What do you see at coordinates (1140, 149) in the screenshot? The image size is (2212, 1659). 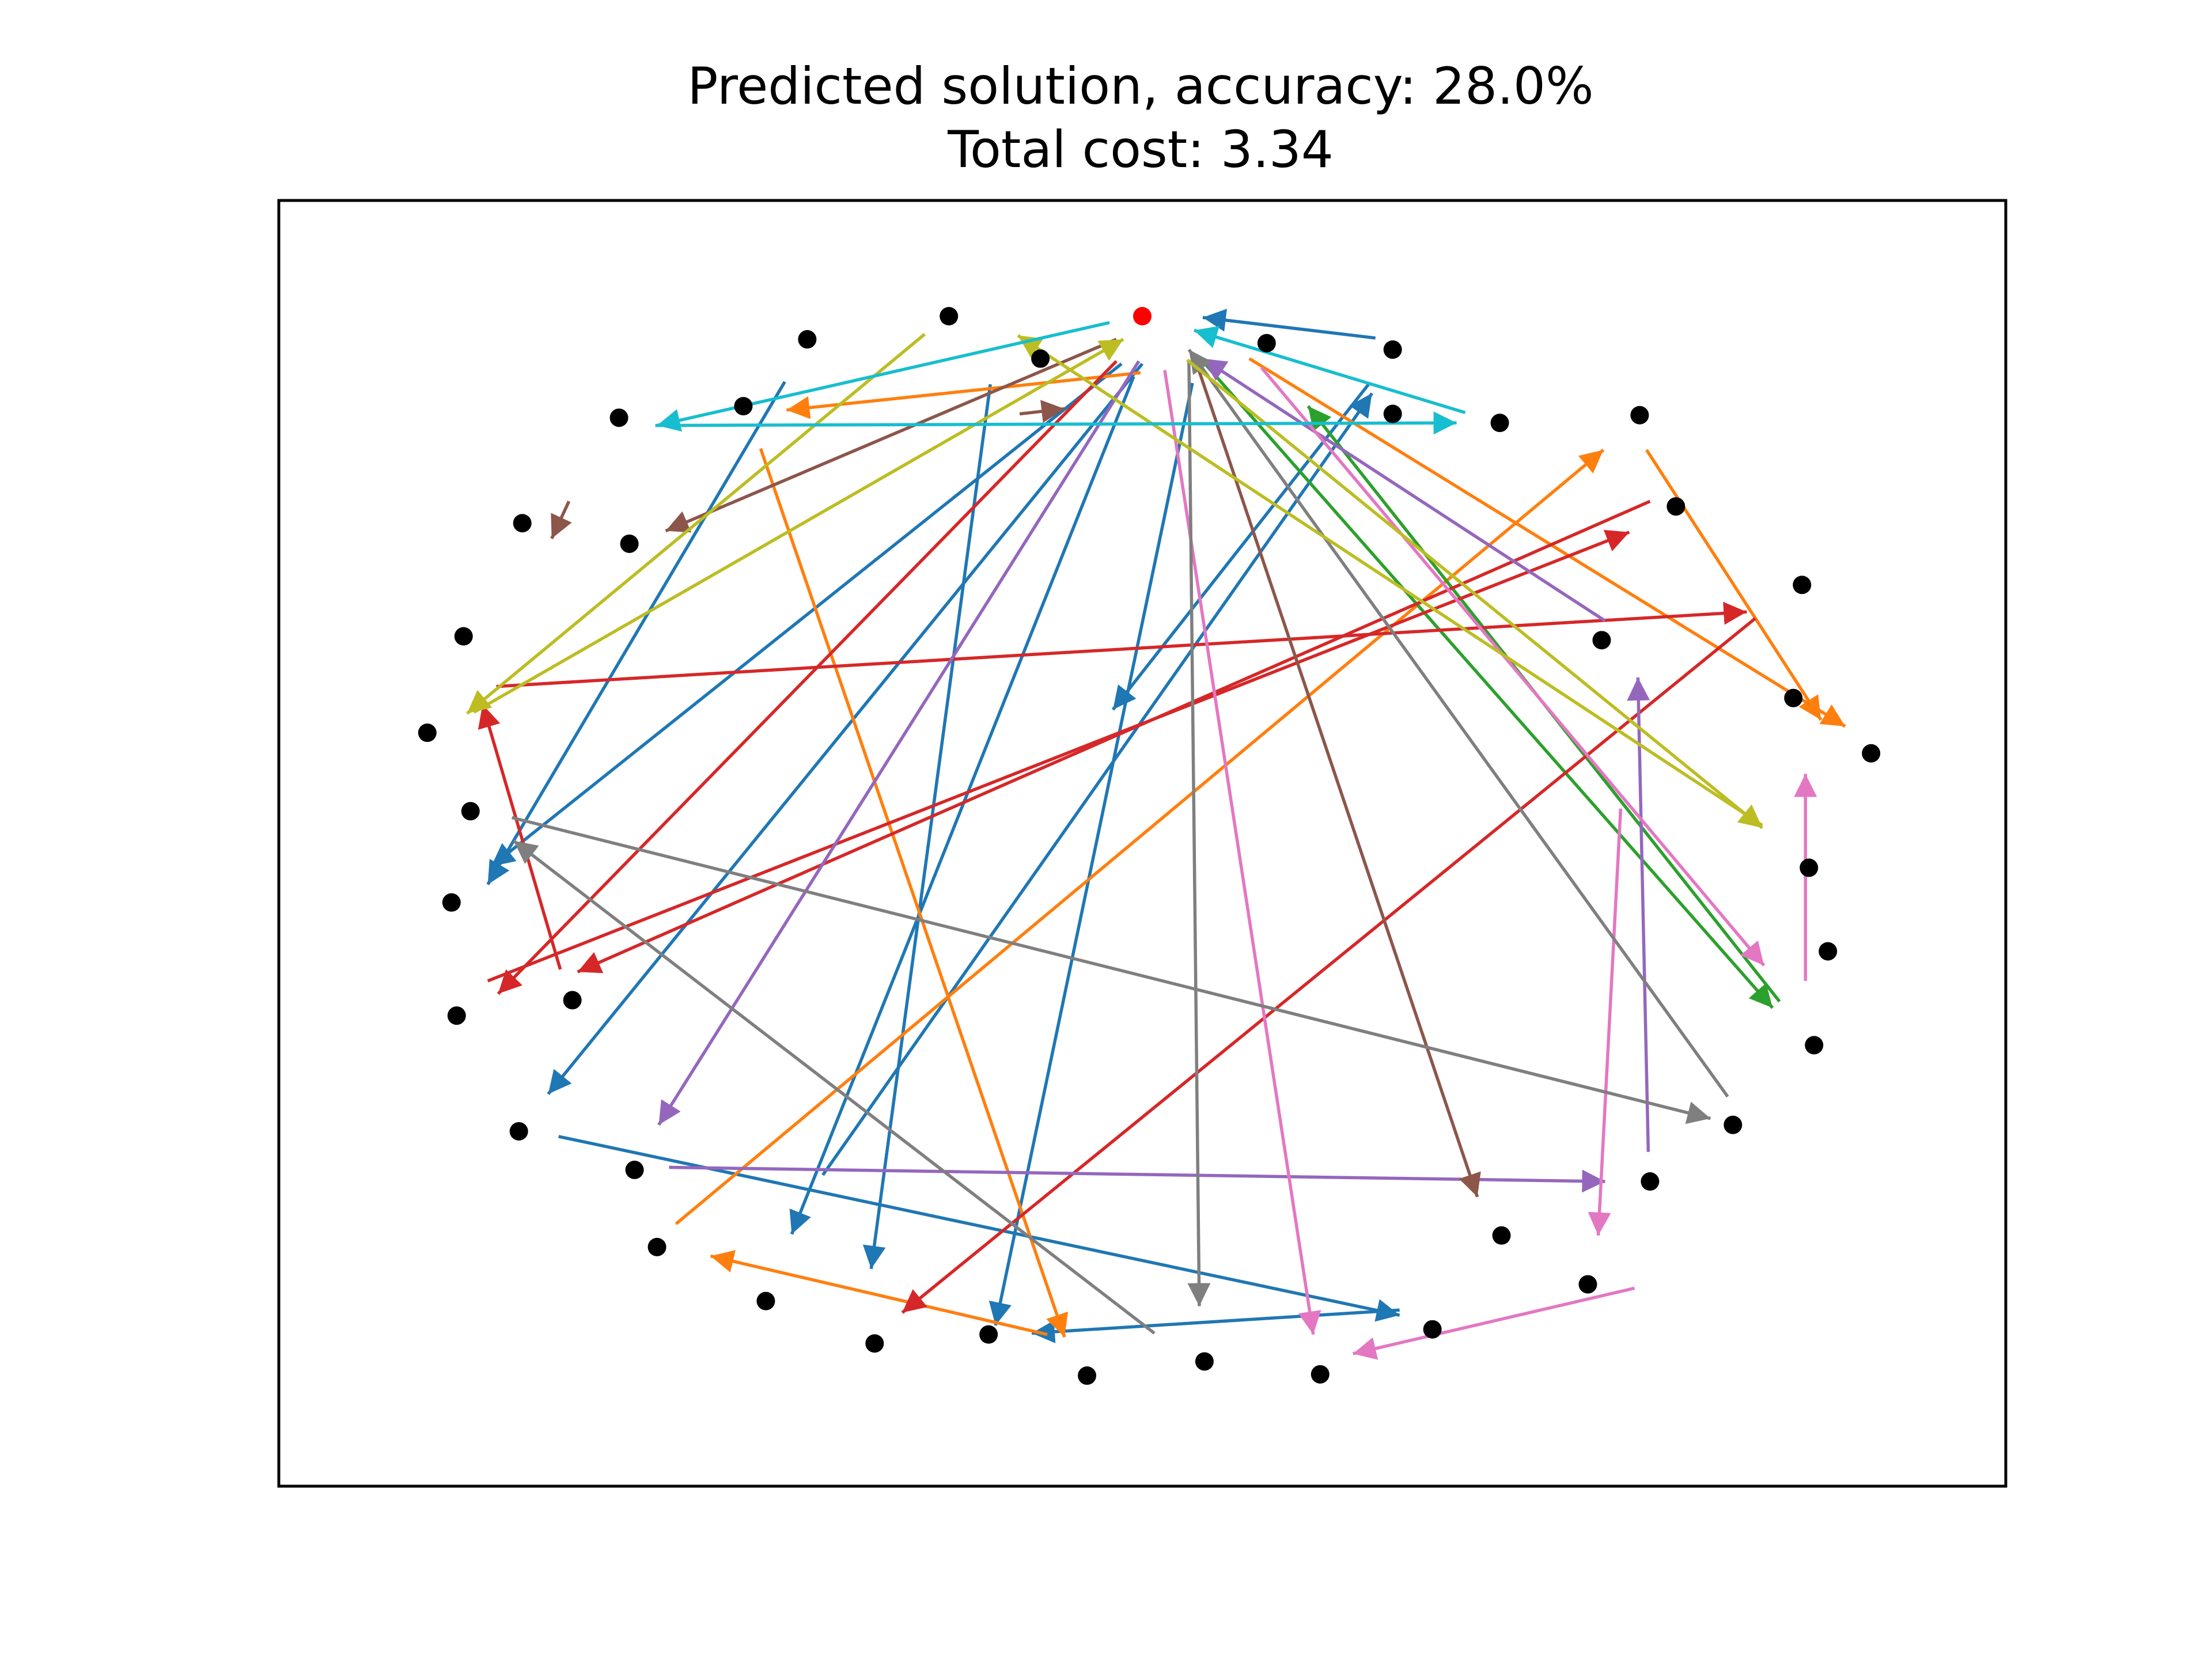 I see `chart-subtitle: Total cost: 3.34` at bounding box center [1140, 149].